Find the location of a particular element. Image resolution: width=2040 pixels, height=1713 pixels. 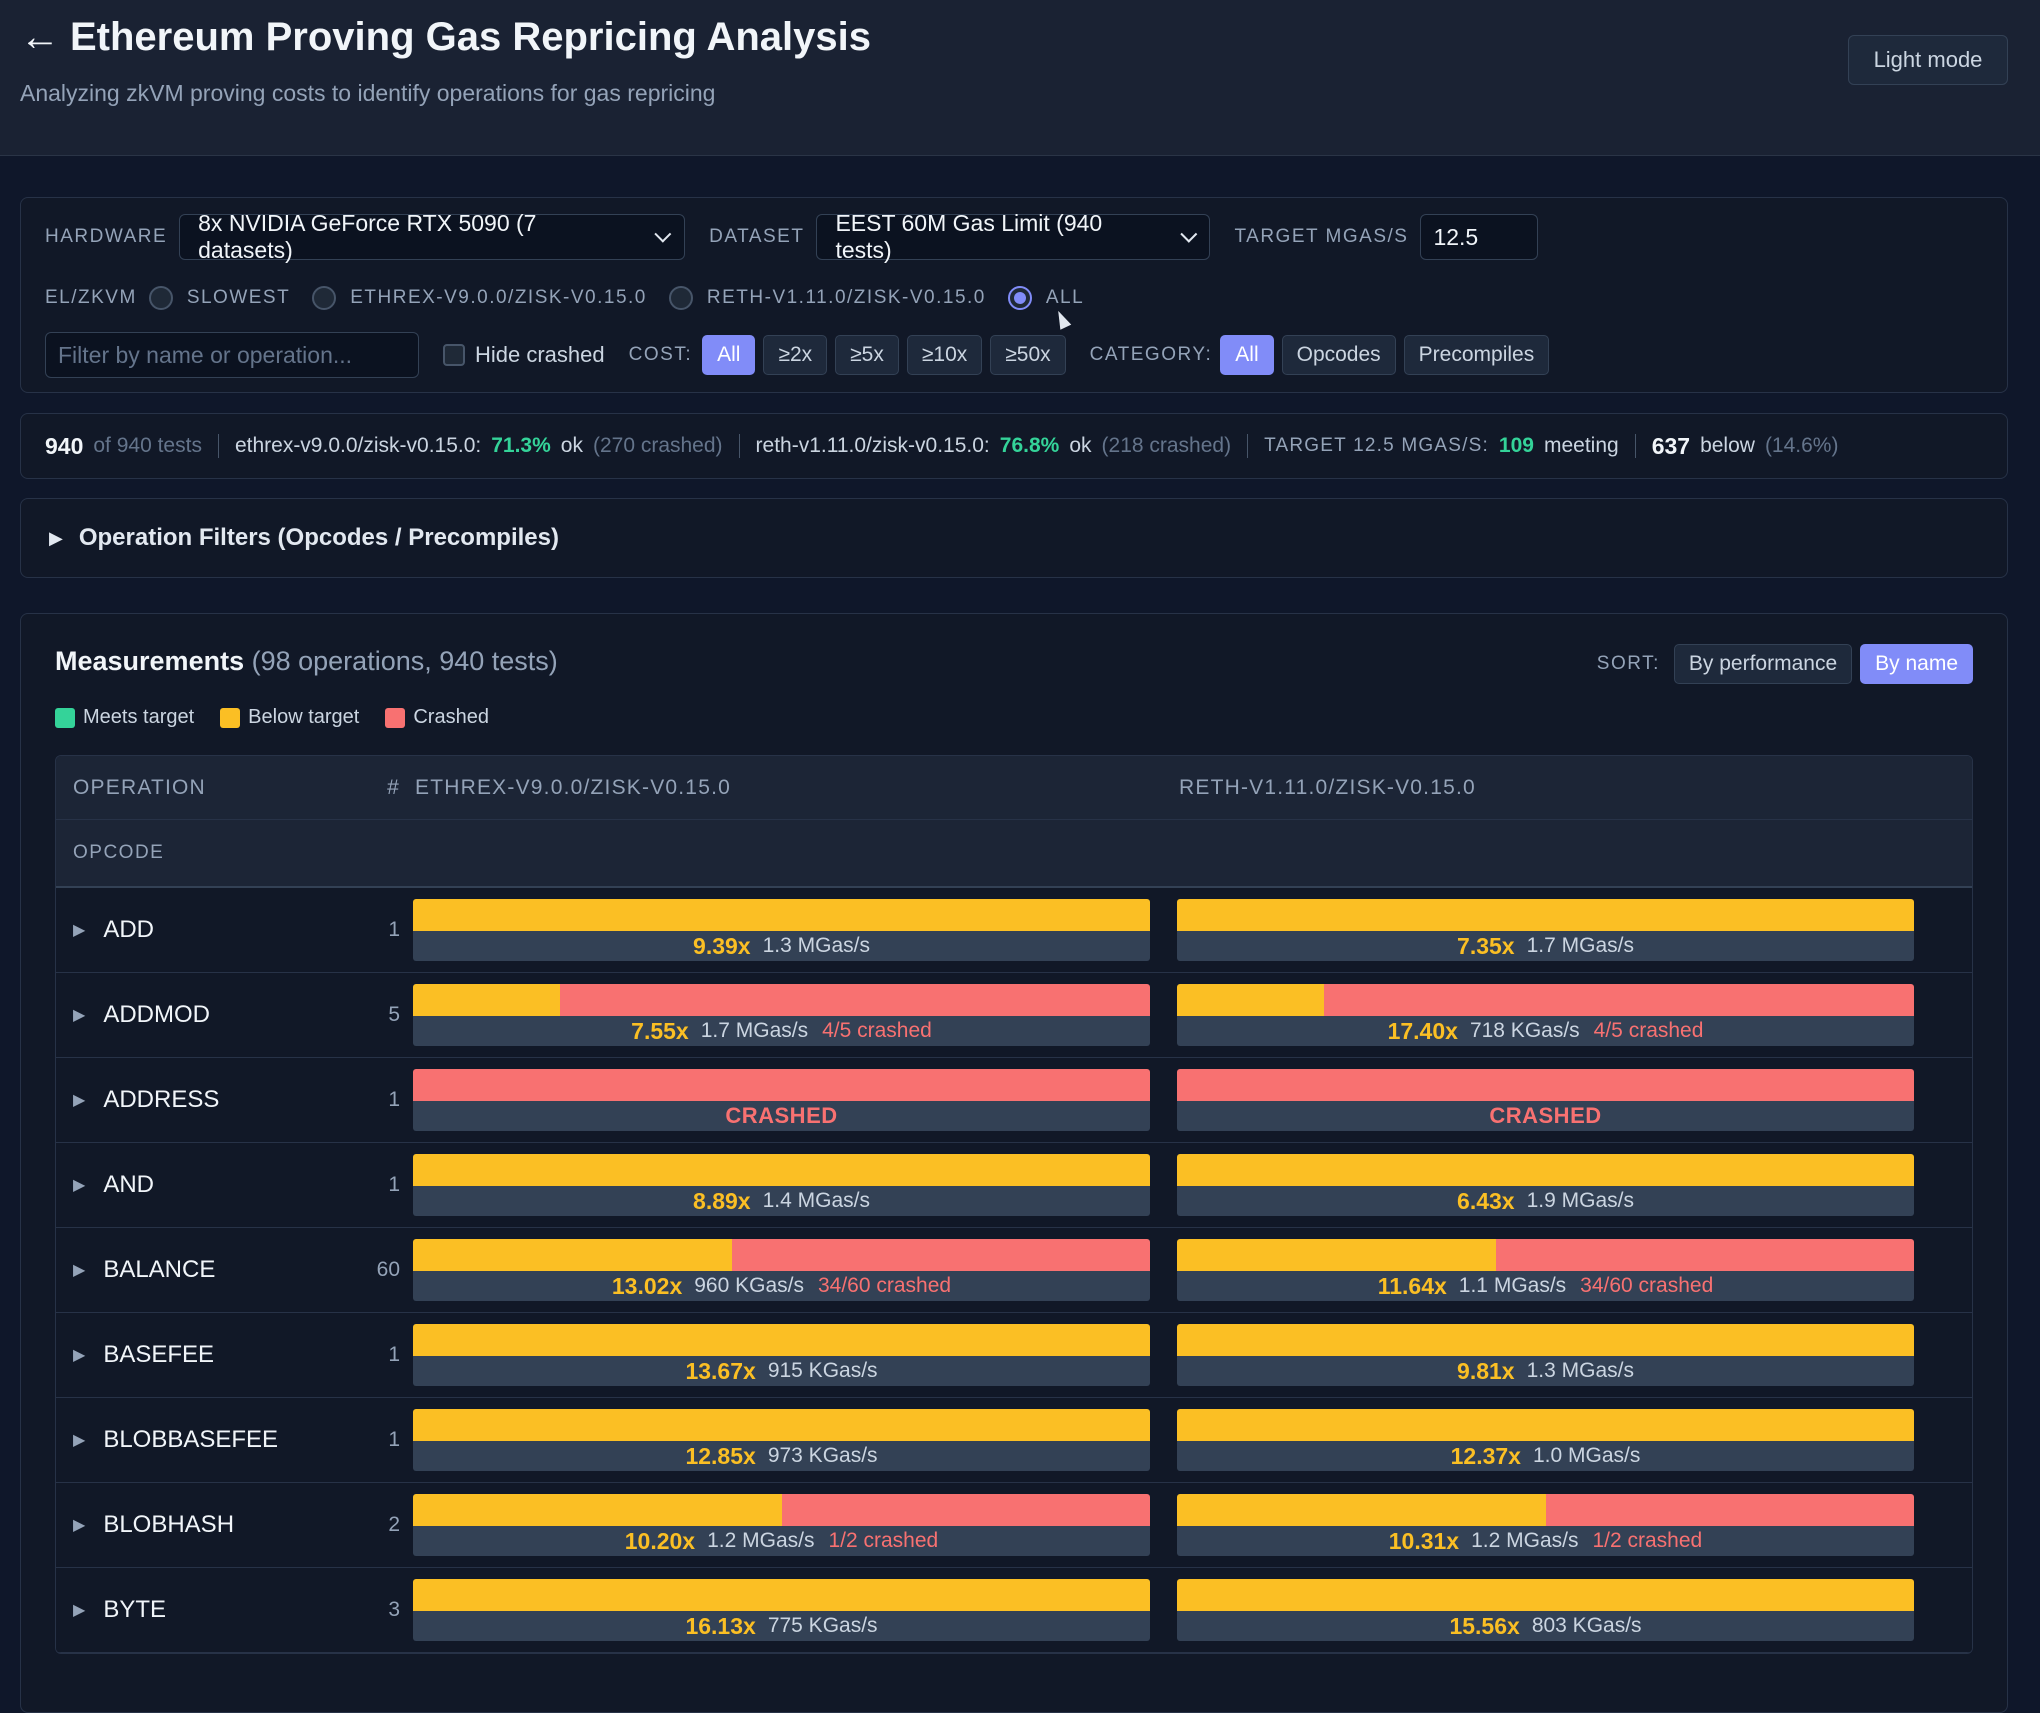

table-row: ▶ AND 1 8.89x 1.4 MGas/s 6.43x 1.9 MGas/s is located at coordinates (1014, 1185).